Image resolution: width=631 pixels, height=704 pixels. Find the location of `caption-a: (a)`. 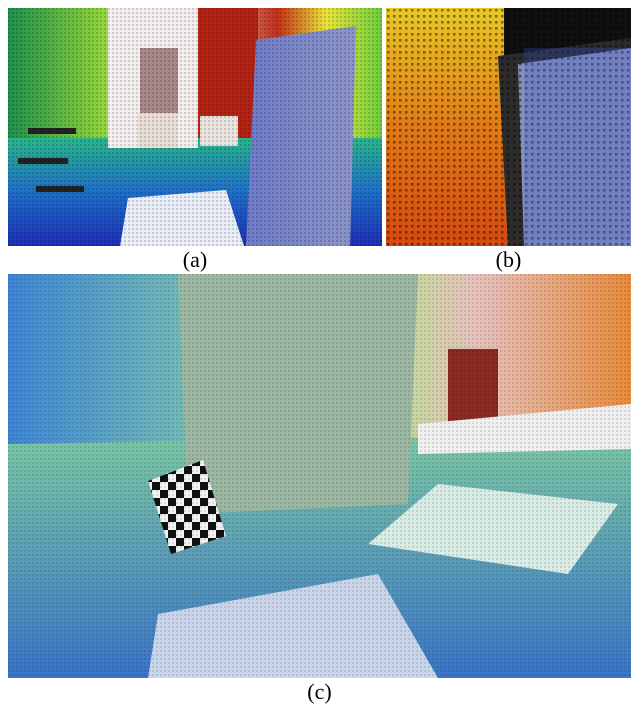

caption-a: (a) is located at coordinates (195, 259).